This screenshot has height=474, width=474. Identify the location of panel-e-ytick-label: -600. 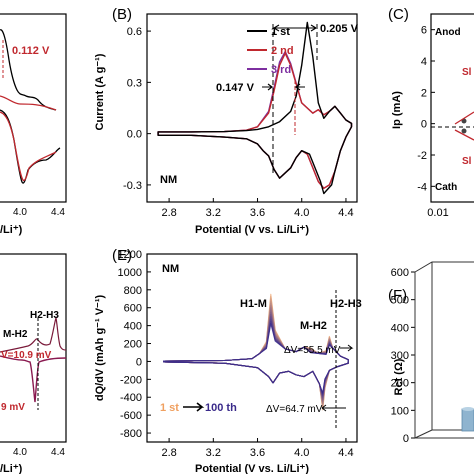
(131, 416).